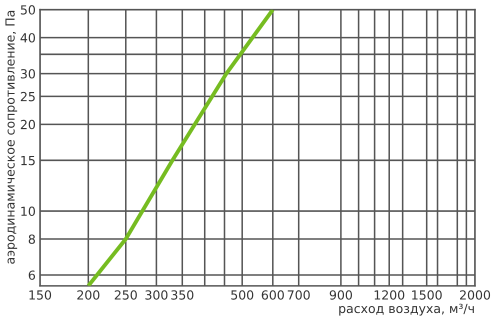 The height and width of the screenshot is (323, 500). What do you see at coordinates (406, 310) in the screenshot?
I see `x-axis-title: расход воздуха, м³/ч` at bounding box center [406, 310].